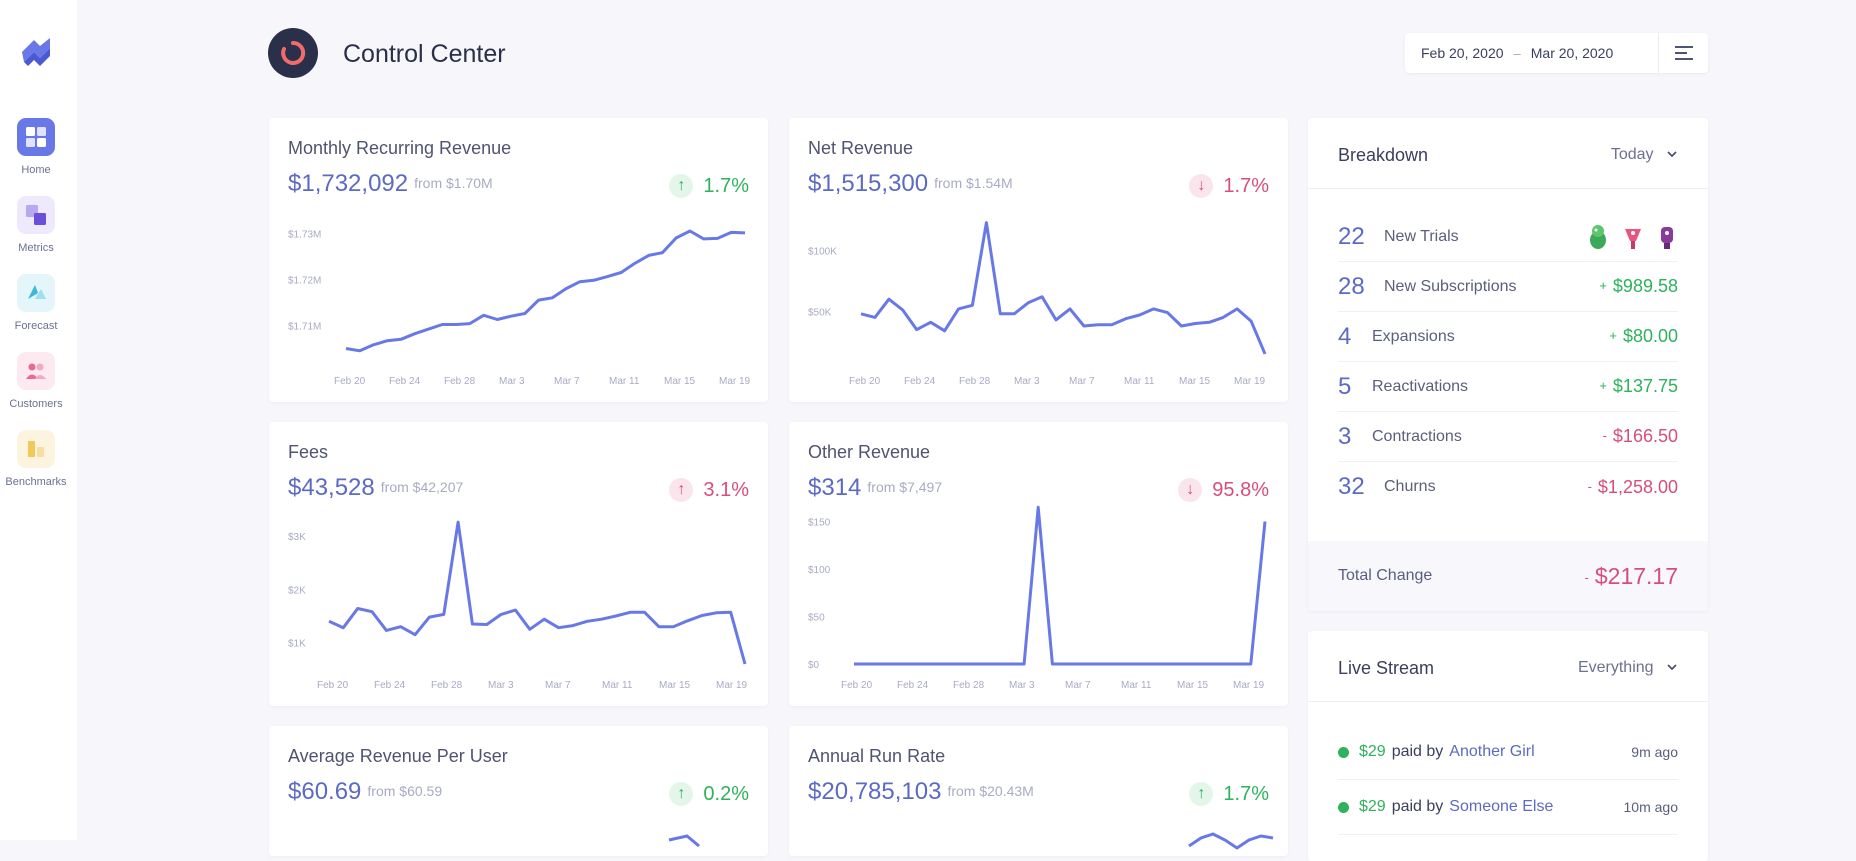 The height and width of the screenshot is (861, 1856). What do you see at coordinates (1345, 436) in the screenshot?
I see `row-count: 3` at bounding box center [1345, 436].